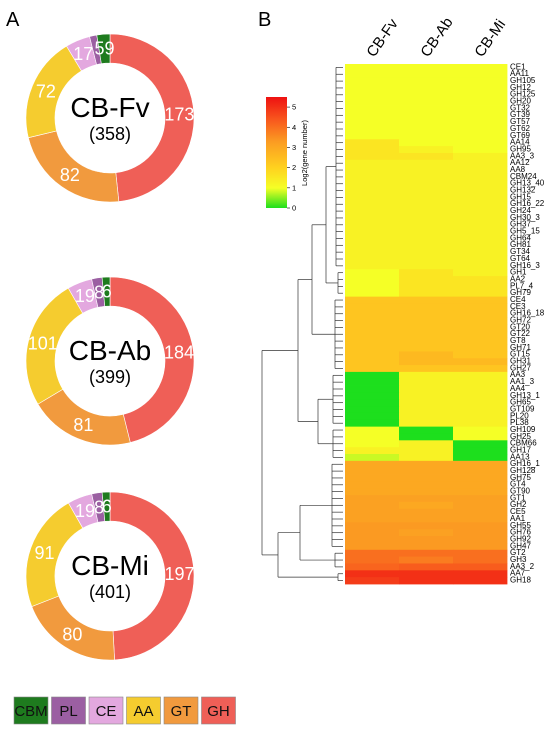  What do you see at coordinates (520, 142) in the screenshot?
I see `heatmap-row-label: AA14` at bounding box center [520, 142].